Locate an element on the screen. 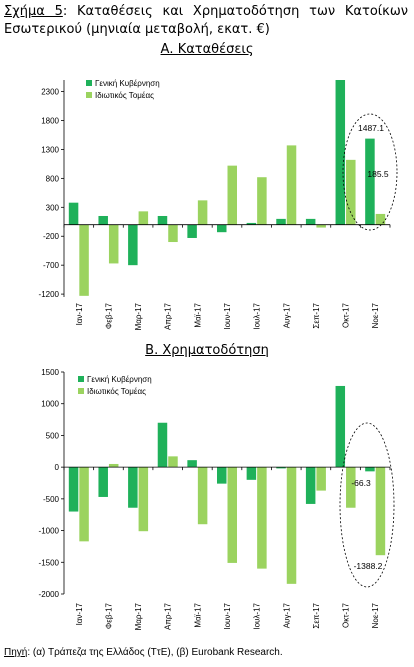  y-tick-label: -1500 is located at coordinates (49, 562).